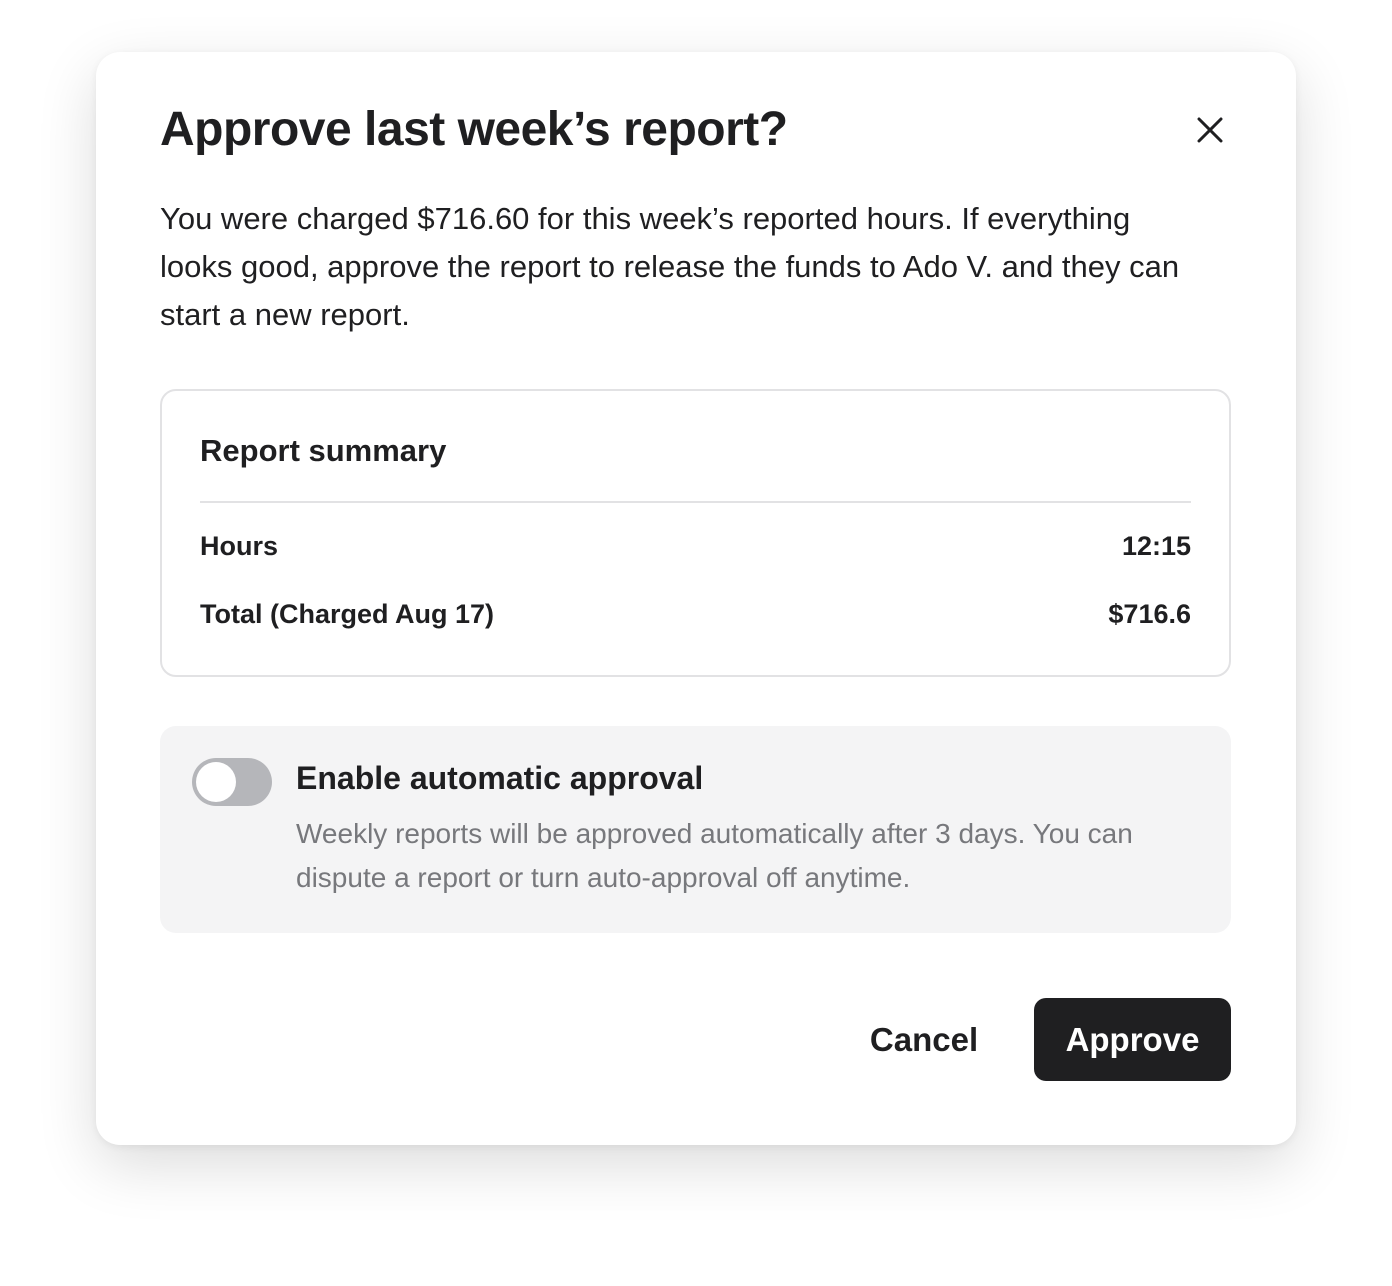  I want to click on summary-row-total: Total (Charged Aug 17) $716.6, so click(695, 614).